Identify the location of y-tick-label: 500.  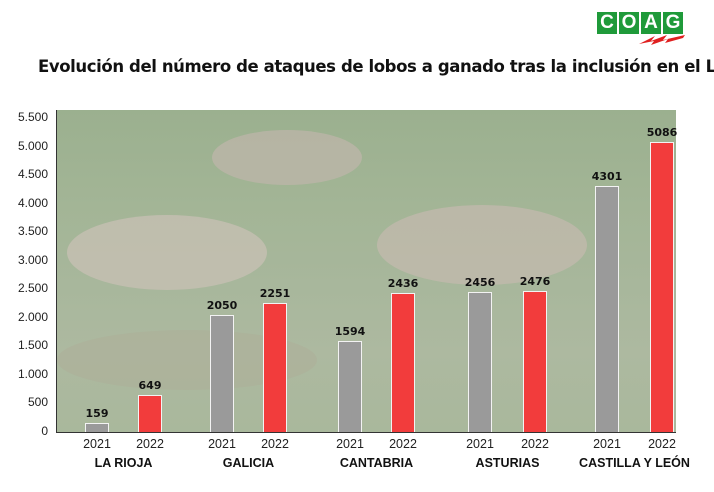
(37, 402).